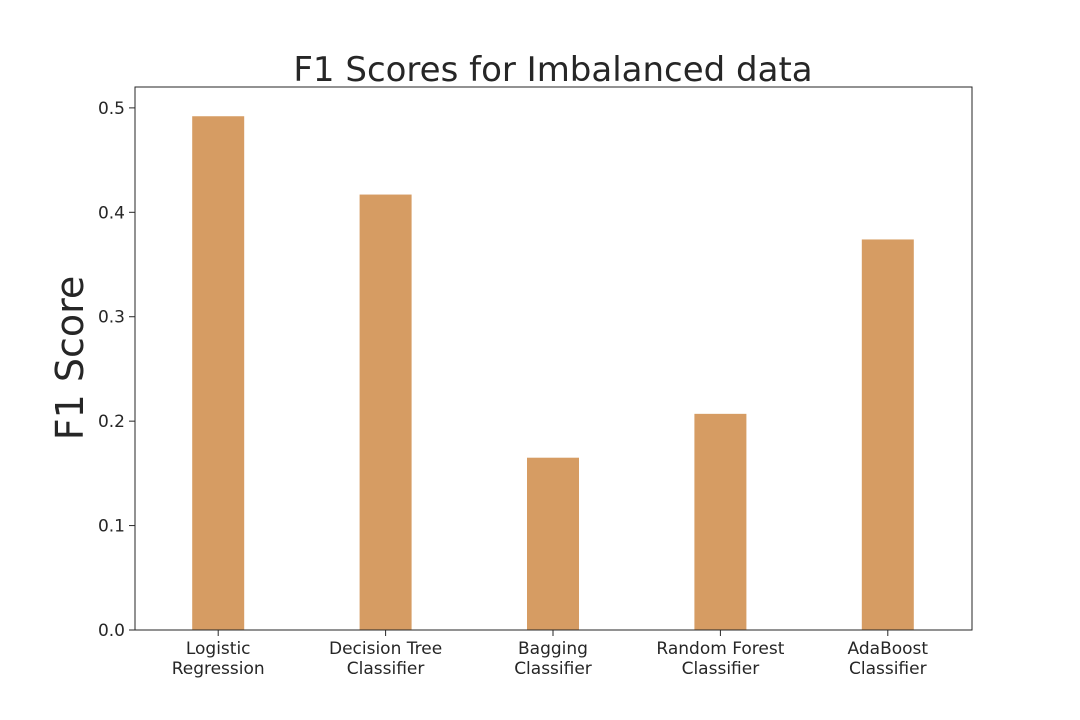  I want to click on y-tick-label: 0.2, so click(111, 422).